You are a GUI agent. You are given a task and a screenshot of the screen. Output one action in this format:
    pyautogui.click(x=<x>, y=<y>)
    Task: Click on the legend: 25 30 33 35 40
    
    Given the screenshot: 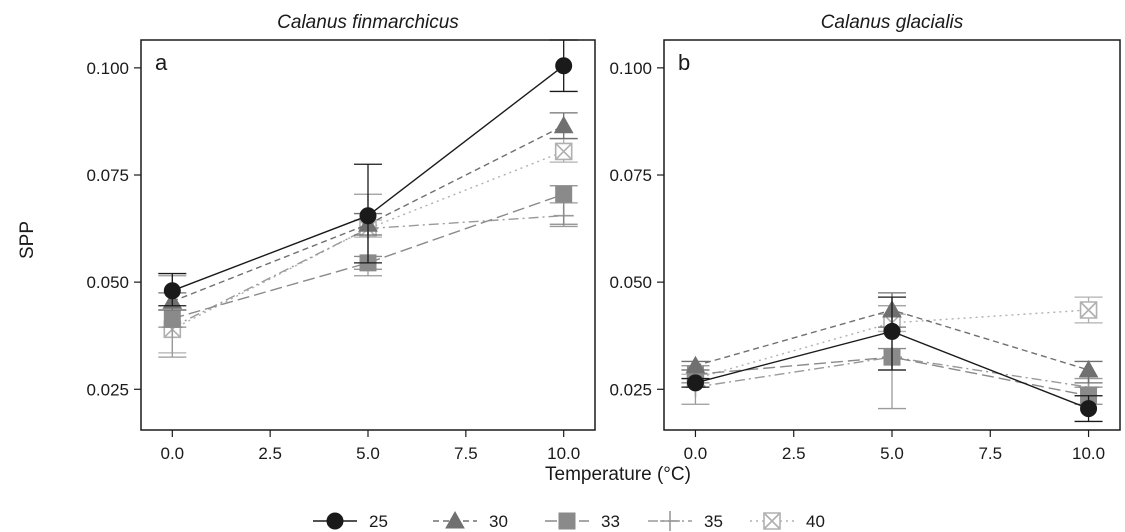 What is the action you would take?
    pyautogui.click(x=569, y=520)
    